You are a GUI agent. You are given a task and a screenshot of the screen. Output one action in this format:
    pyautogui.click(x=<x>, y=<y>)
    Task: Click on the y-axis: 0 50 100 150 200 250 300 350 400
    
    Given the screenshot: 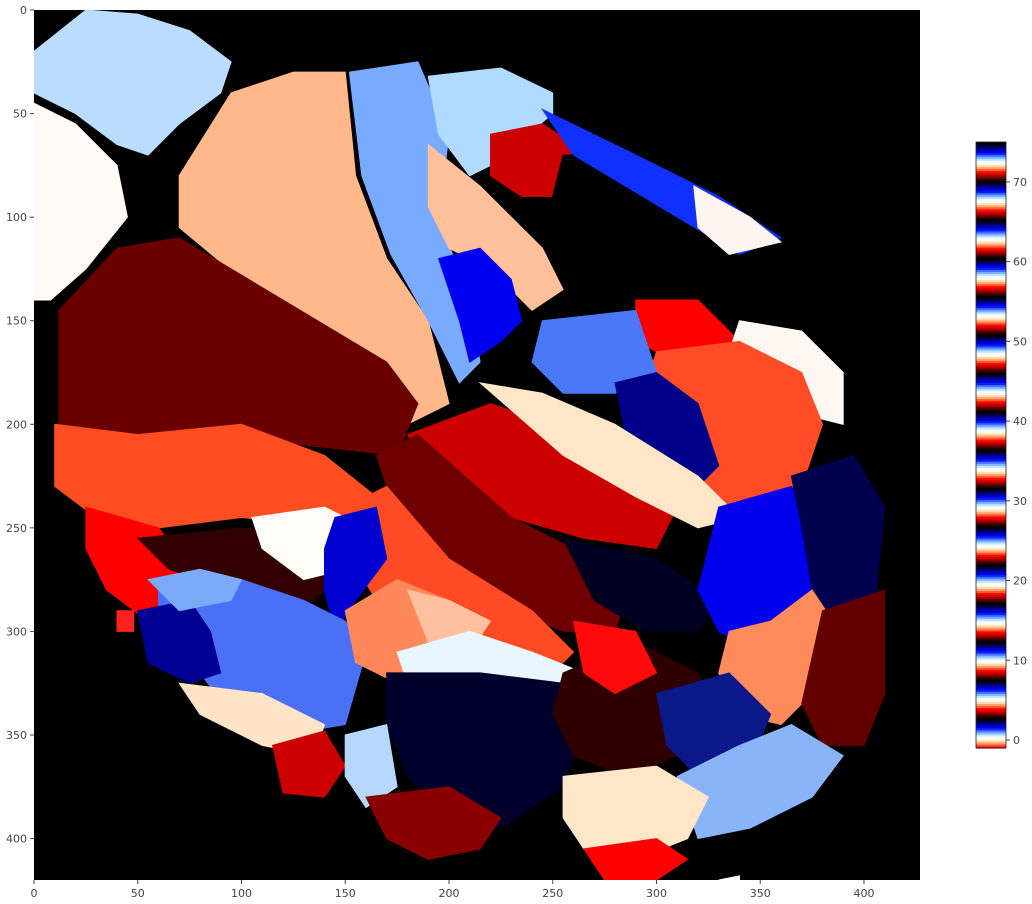 What is the action you would take?
    pyautogui.click(x=20, y=425)
    